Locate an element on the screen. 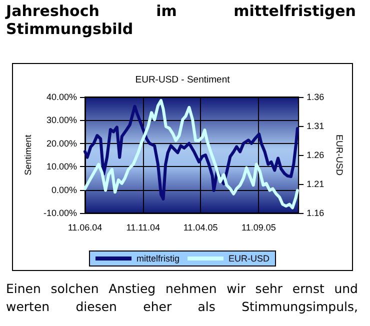 The image size is (370, 326). x-tick-label: 11.04.05 is located at coordinates (200, 227).